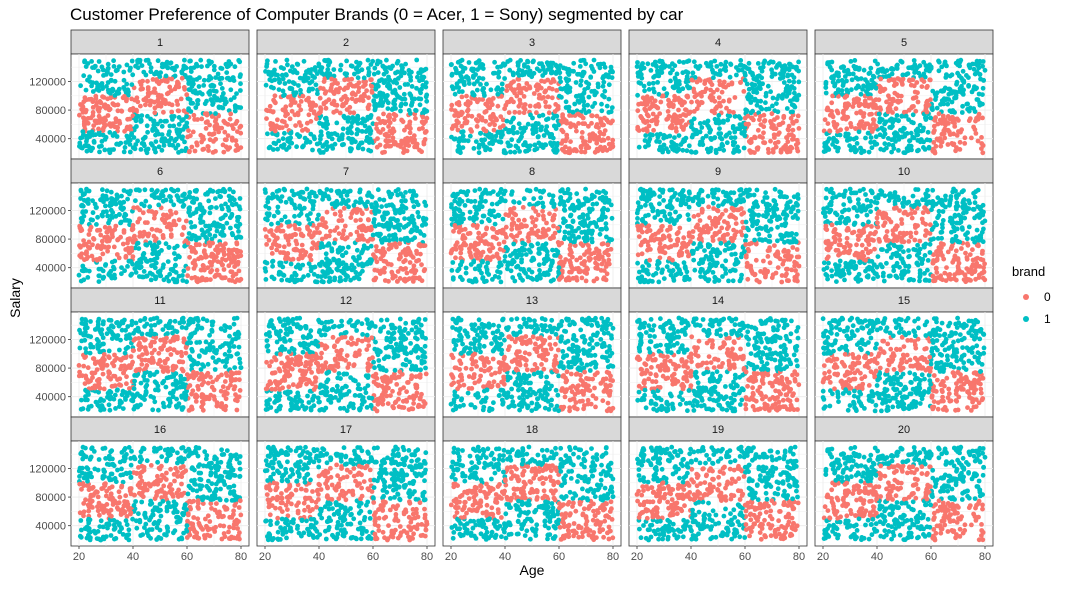 This screenshot has height=589, width=1068. I want to click on y-tick-label: 80000, so click(50, 111).